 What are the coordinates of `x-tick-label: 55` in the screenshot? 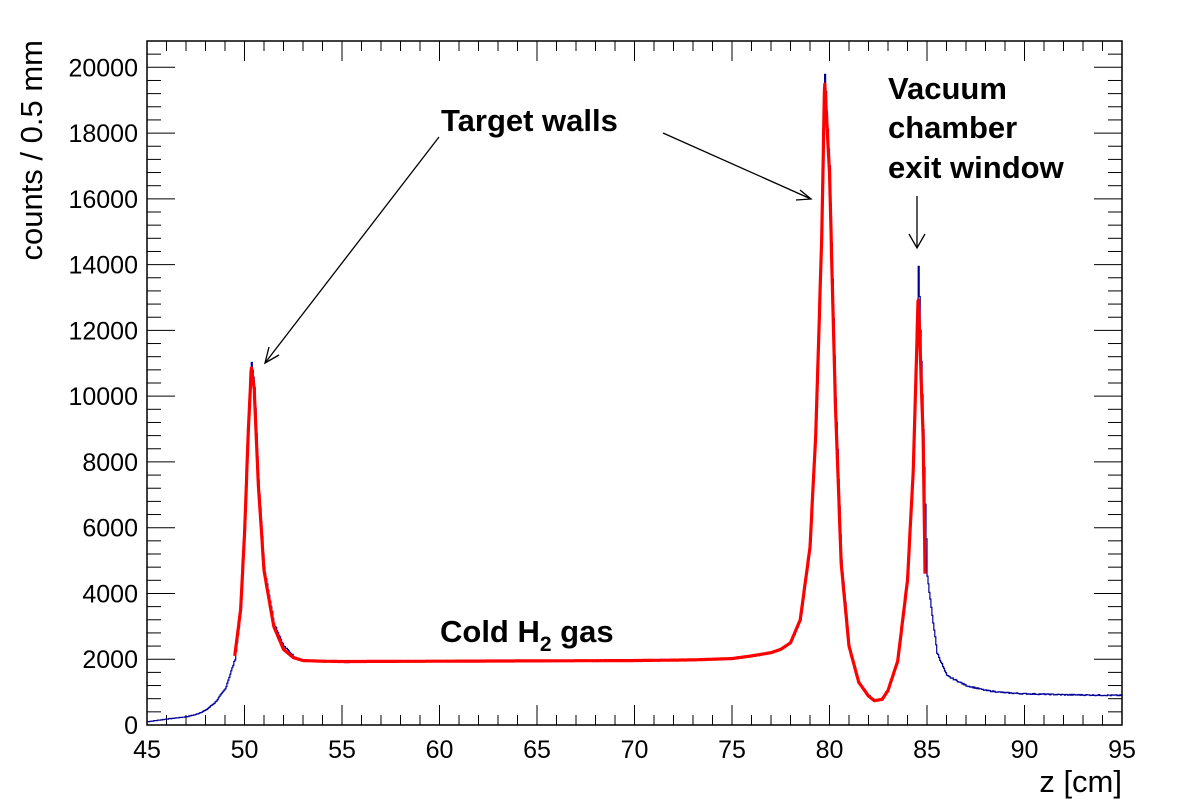 It's located at (342, 750).